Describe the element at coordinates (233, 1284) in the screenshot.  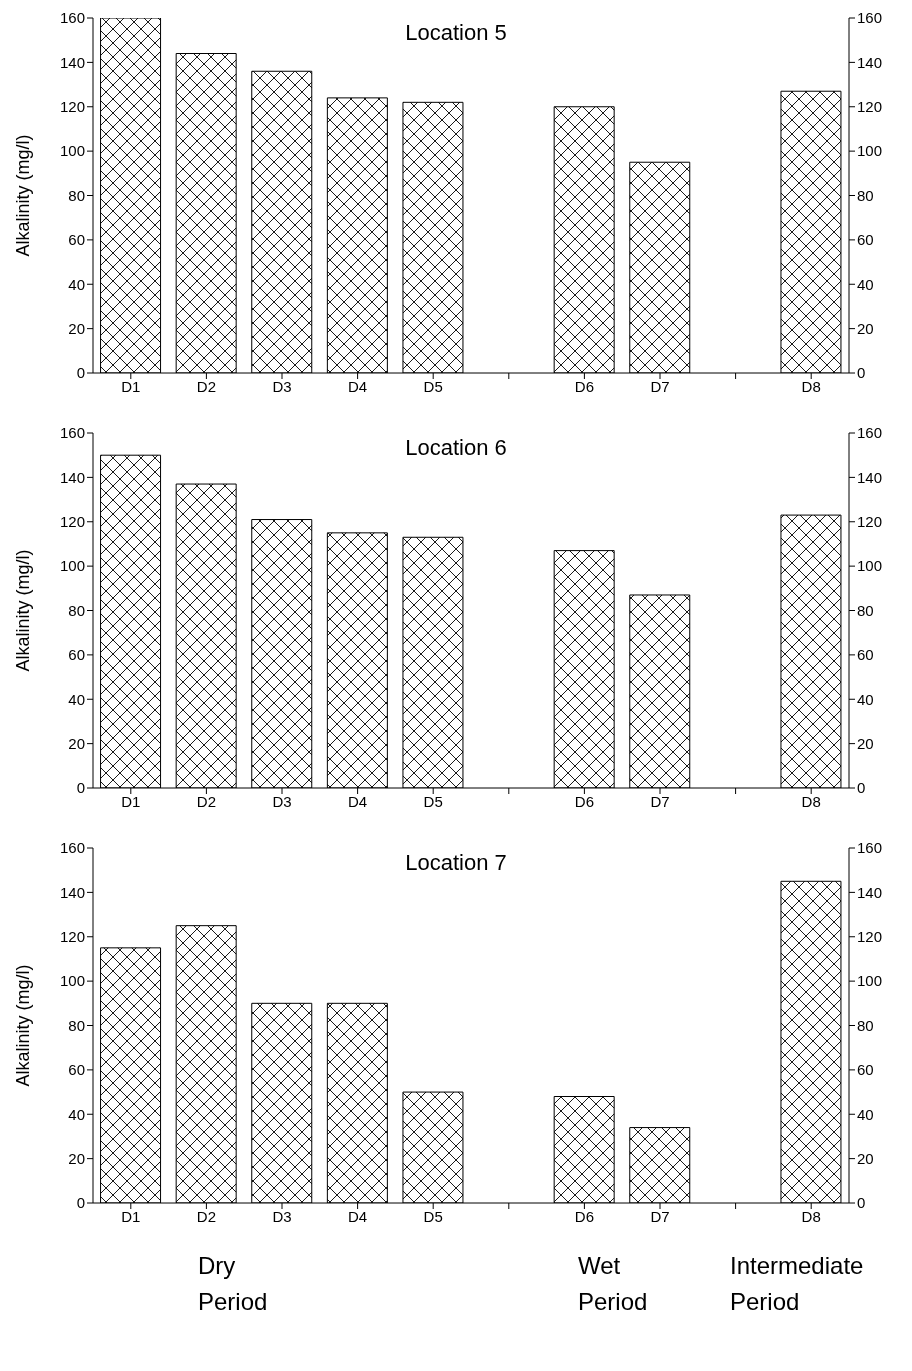
I see `text: Dry Period` at that location.